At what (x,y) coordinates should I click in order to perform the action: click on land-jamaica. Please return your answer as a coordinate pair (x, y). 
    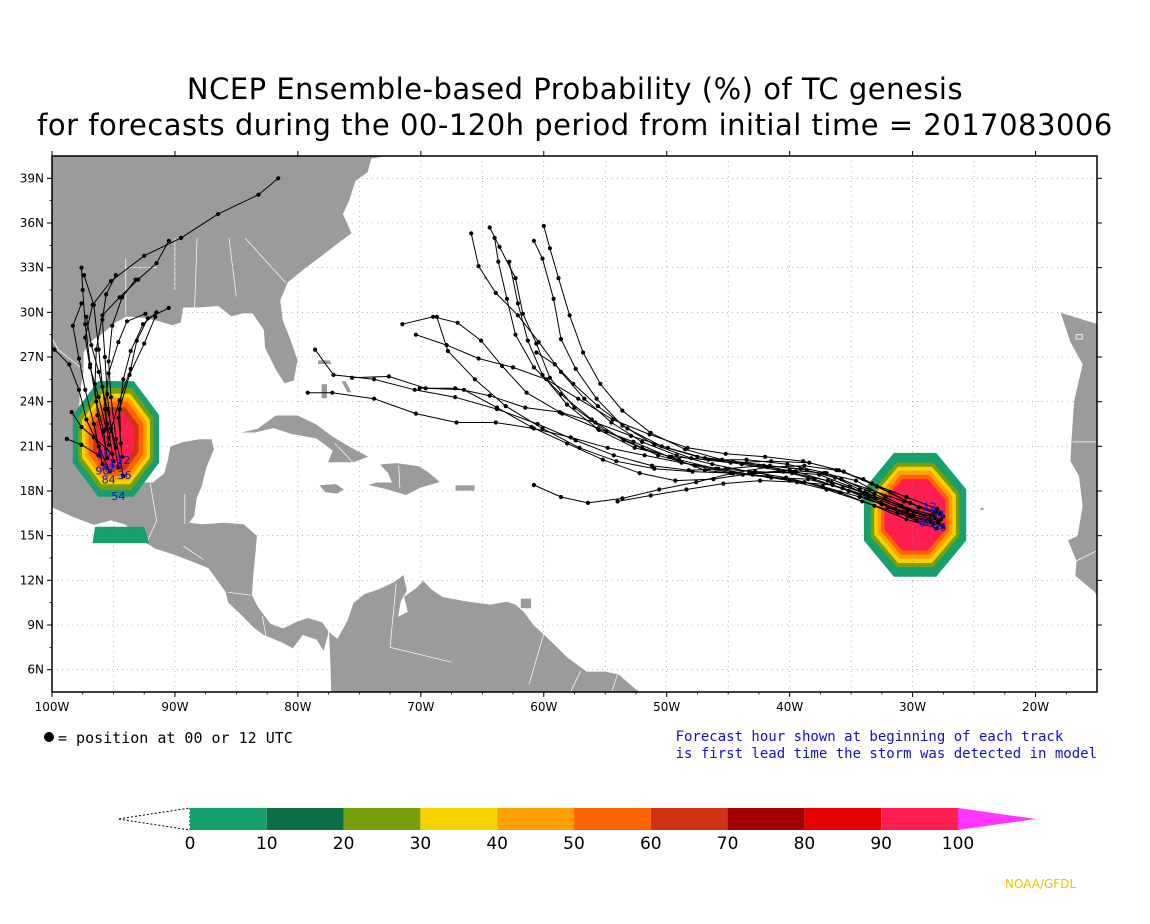
    Looking at the image, I should click on (332, 489).